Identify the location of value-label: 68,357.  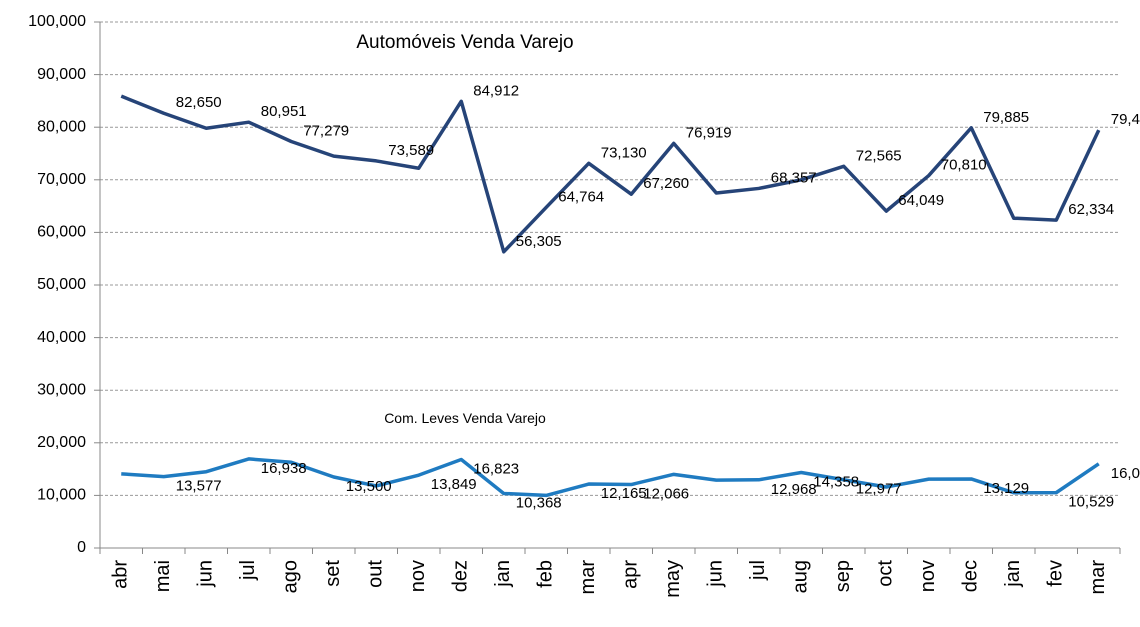
(794, 177).